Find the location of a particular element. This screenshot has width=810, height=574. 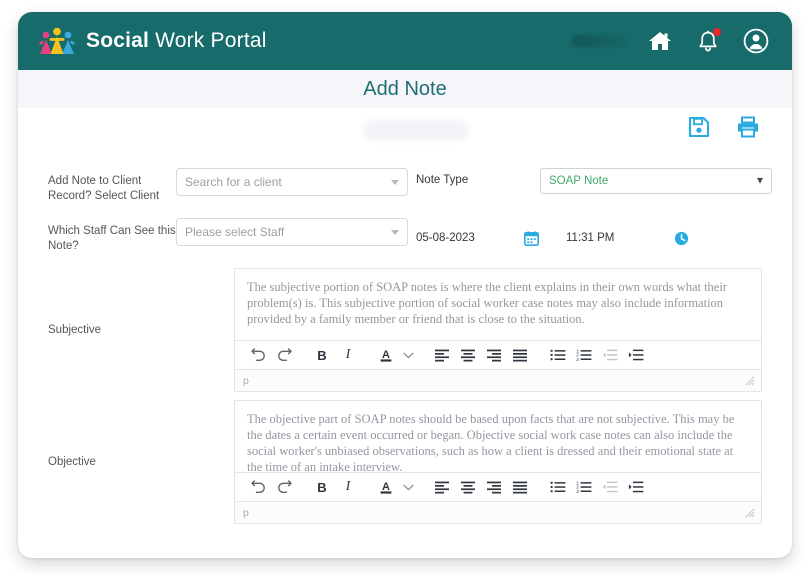

staff-field-cell: Please select Staff is located at coordinates (292, 232).